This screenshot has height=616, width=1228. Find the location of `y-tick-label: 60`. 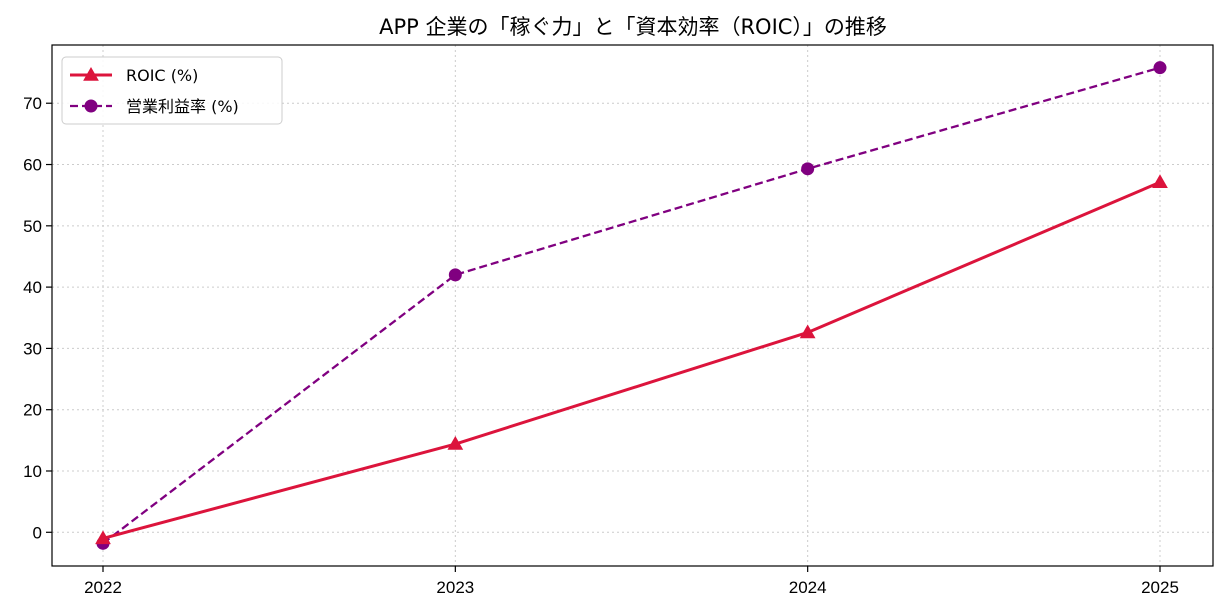

y-tick-label: 60 is located at coordinates (32, 165).